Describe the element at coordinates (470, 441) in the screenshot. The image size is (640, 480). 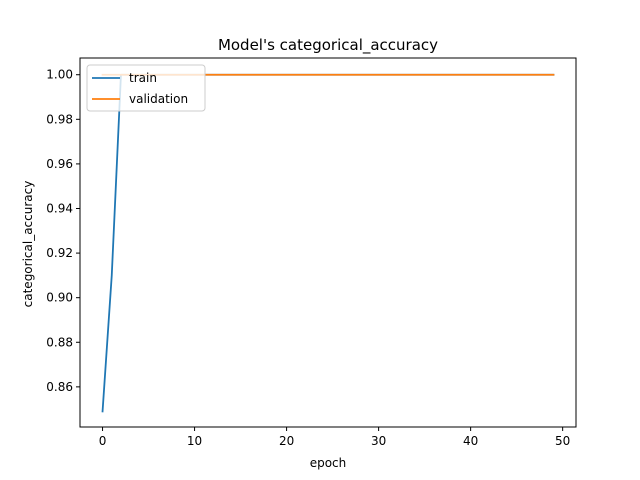
I see `x-tick-label: 40` at that location.